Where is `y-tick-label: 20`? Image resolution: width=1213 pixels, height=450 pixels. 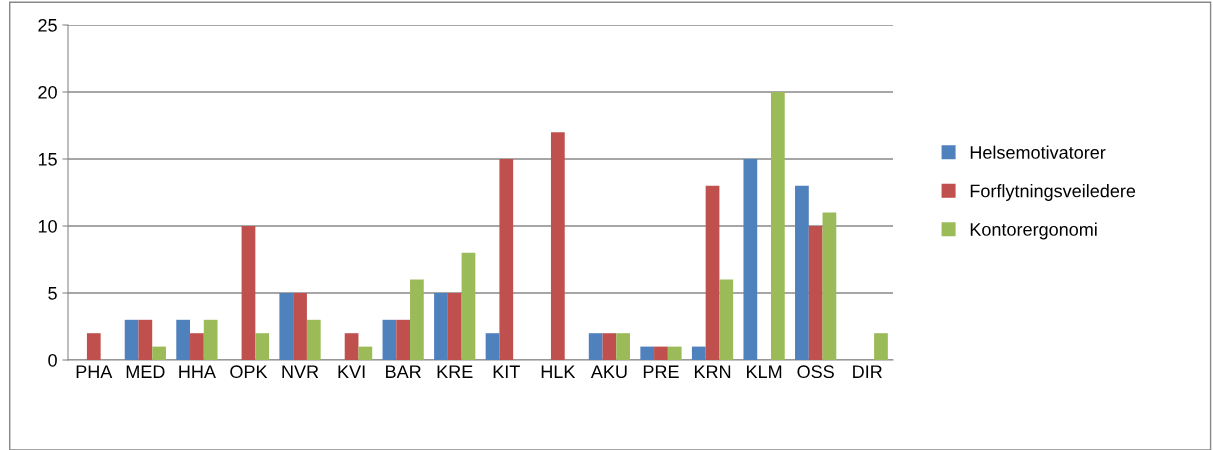 y-tick-label: 20 is located at coordinates (47, 92).